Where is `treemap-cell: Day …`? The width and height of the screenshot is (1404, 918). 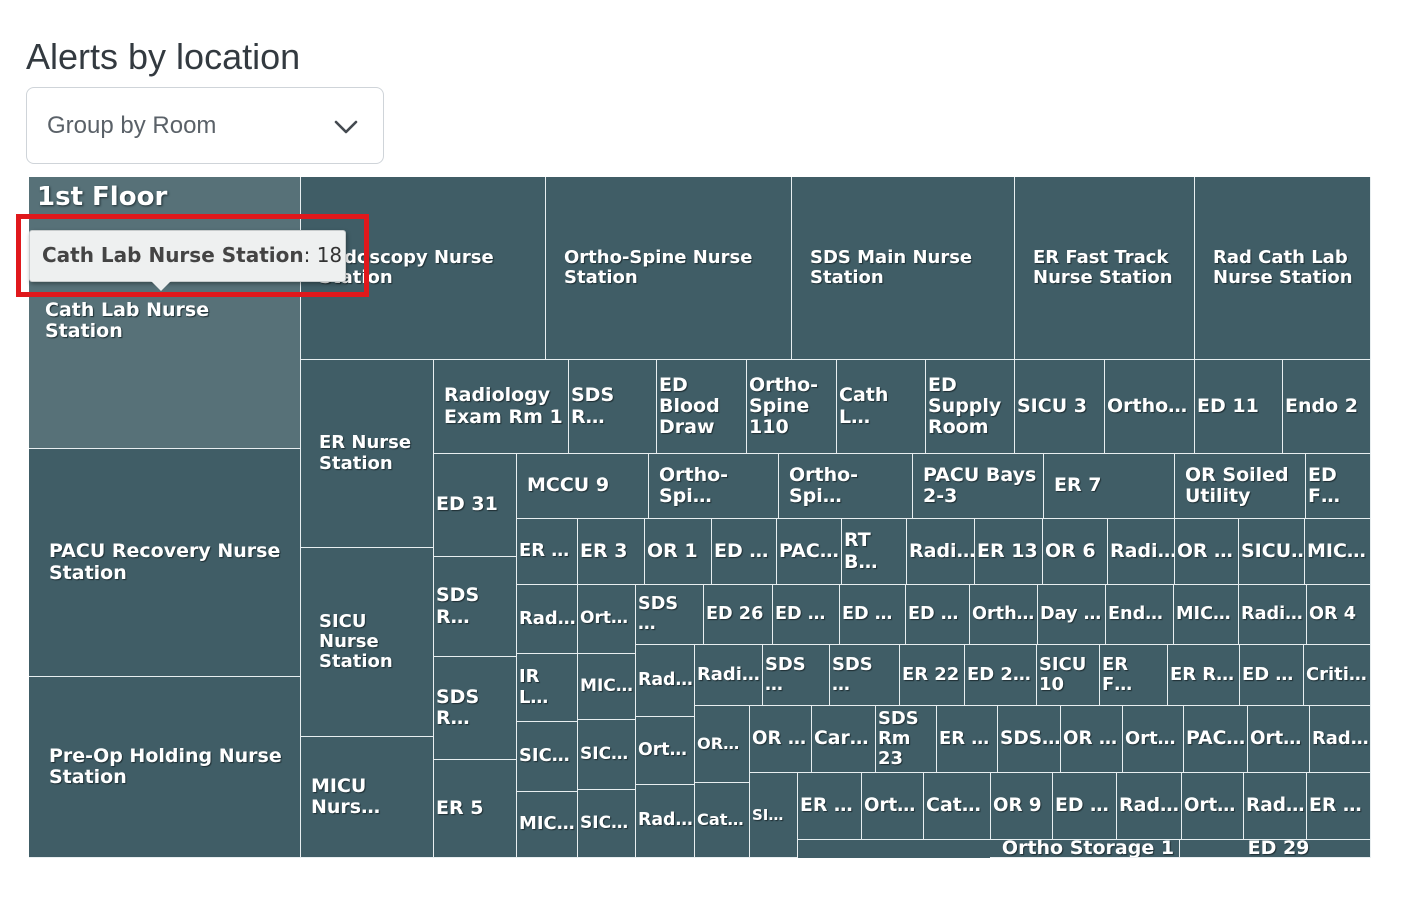
treemap-cell: Day … is located at coordinates (1072, 615).